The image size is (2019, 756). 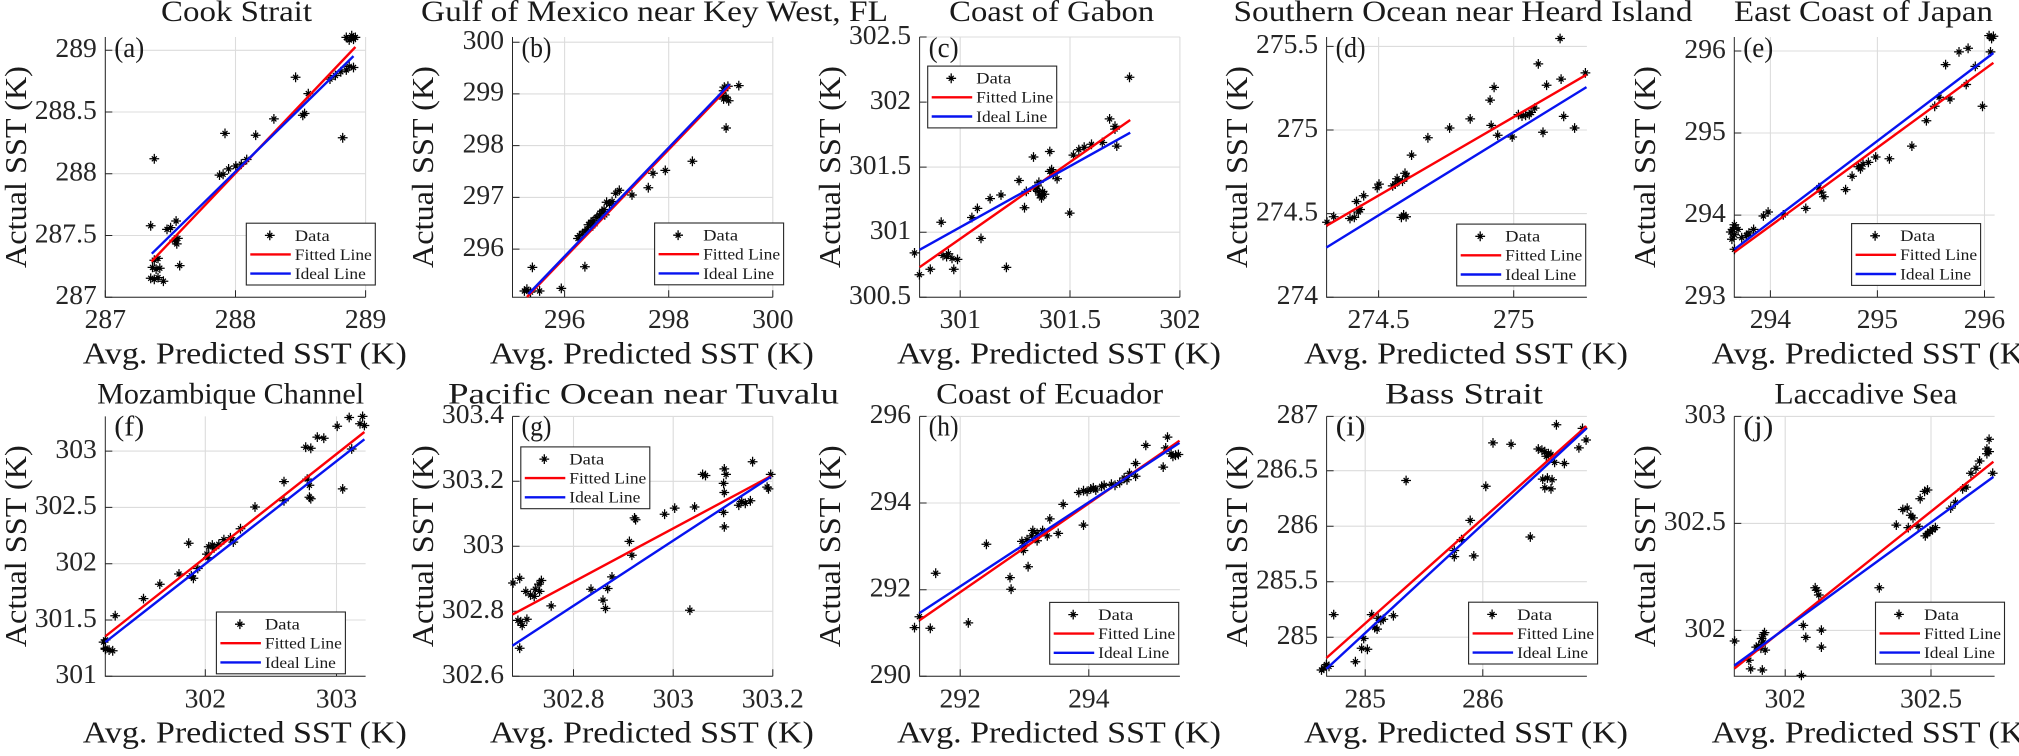 What do you see at coordinates (129, 426) in the screenshot?
I see `svg-text: (f)` at bounding box center [129, 426].